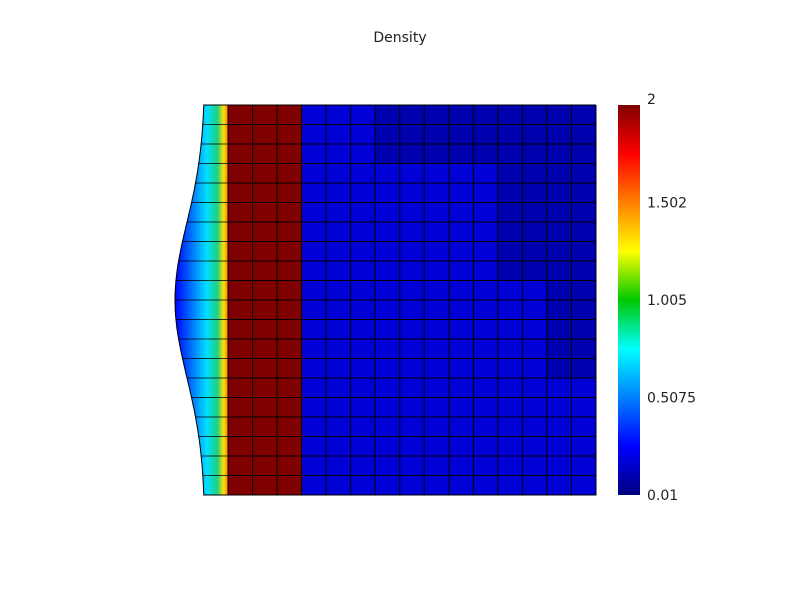  What do you see at coordinates (399, 38) in the screenshot?
I see `chart-title: Density` at bounding box center [399, 38].